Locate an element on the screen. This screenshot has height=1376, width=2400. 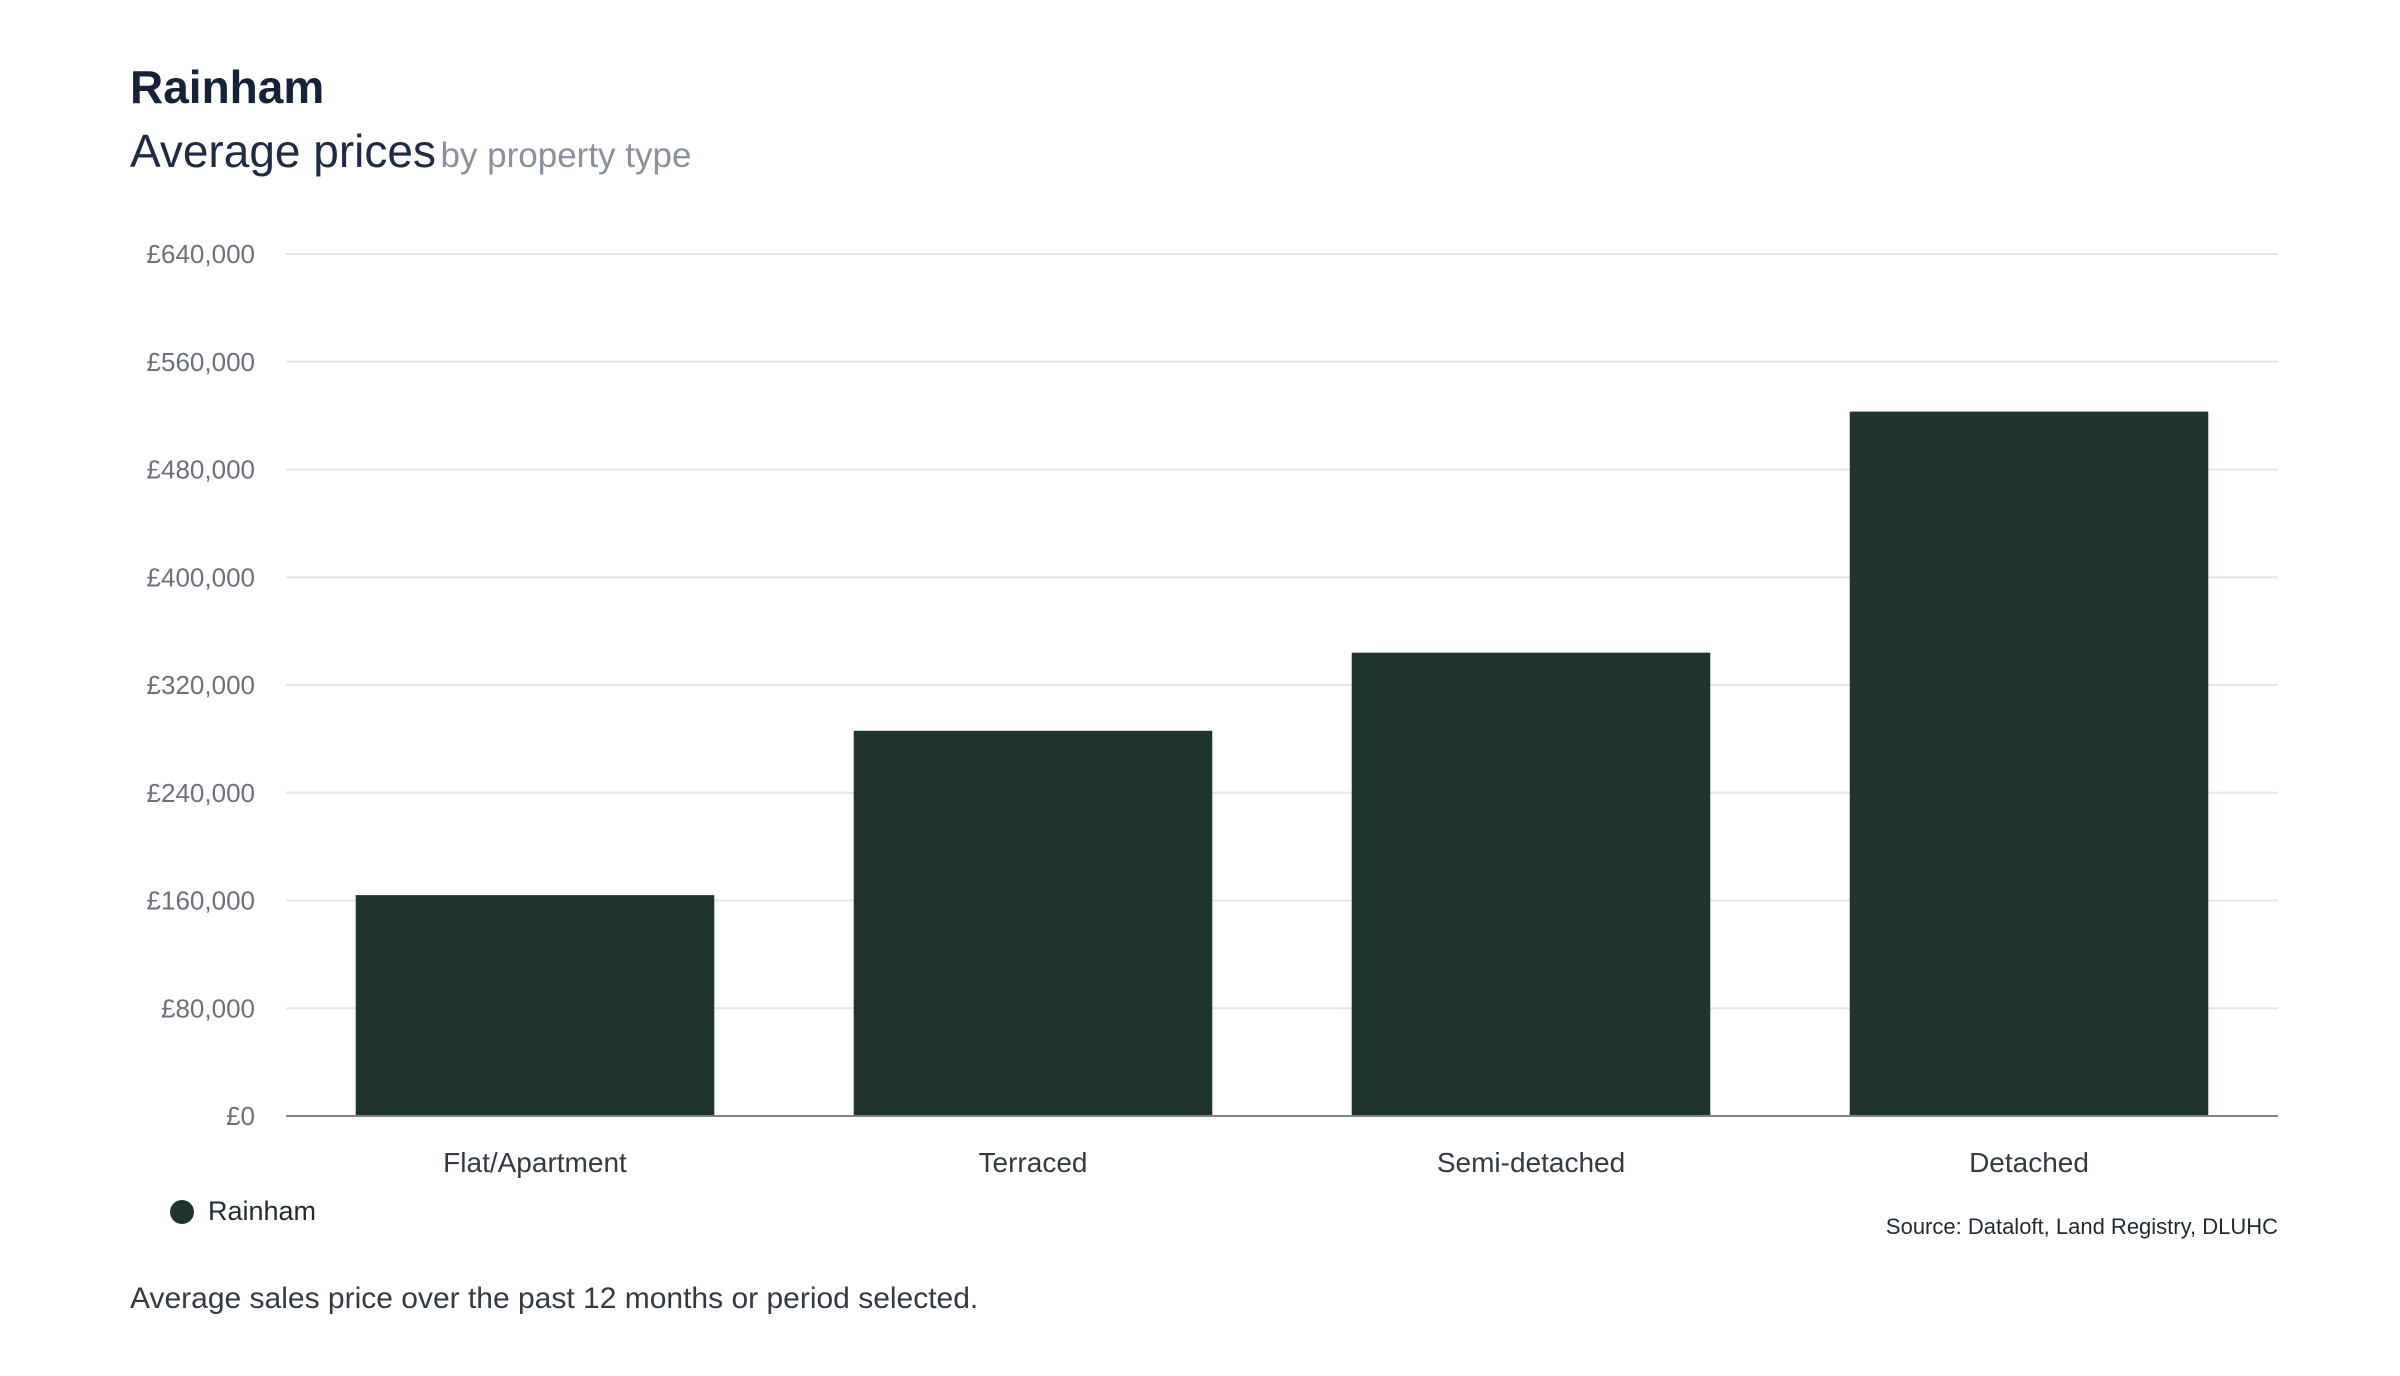
y-tick-label: £320,000 is located at coordinates (201, 685).